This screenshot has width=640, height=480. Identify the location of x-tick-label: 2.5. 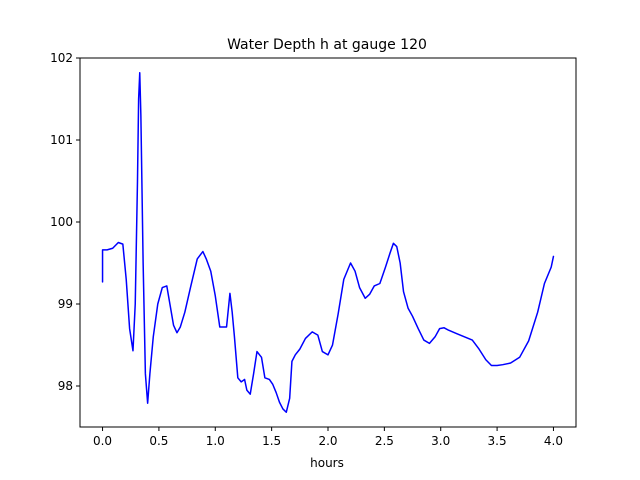
(384, 441).